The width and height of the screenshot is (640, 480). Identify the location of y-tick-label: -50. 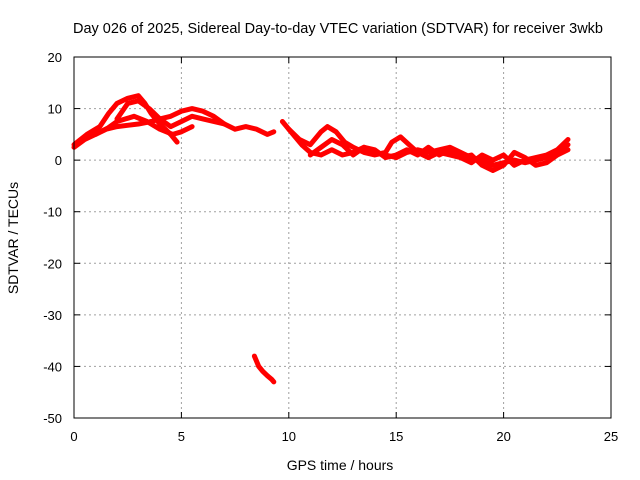
(52, 418).